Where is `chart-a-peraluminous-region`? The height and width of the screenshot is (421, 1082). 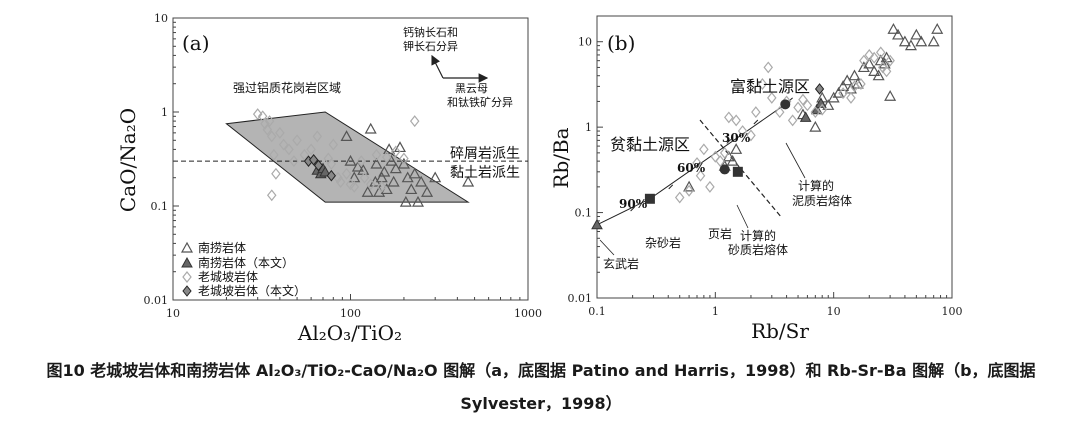 chart-a-peraluminous-region is located at coordinates (347, 157).